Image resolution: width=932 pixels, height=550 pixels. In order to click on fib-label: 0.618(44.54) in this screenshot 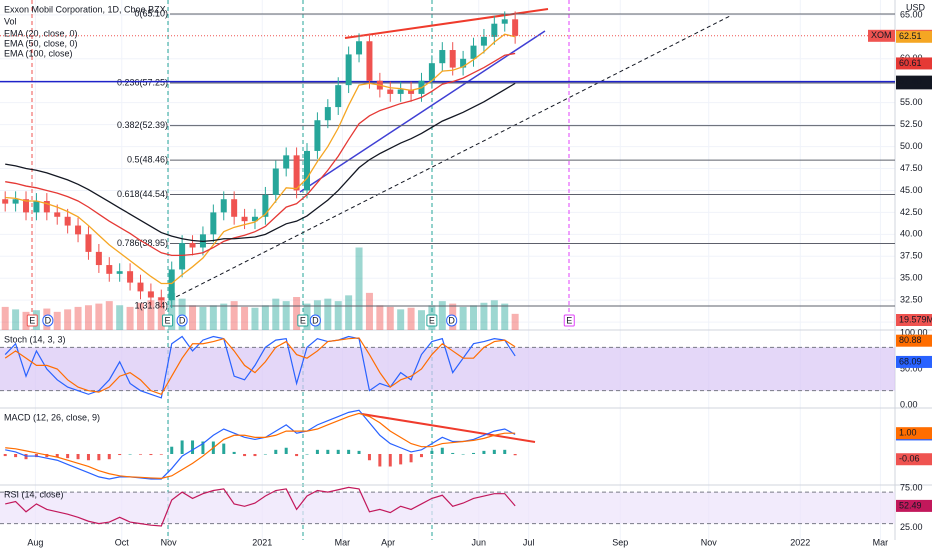, I will do `click(142, 194)`.